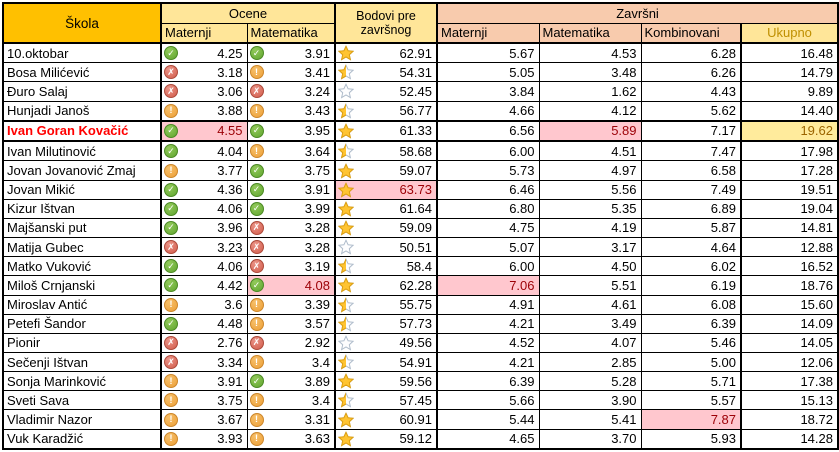  I want to click on zavrsni-matematika-cell: 5.28, so click(590, 381).